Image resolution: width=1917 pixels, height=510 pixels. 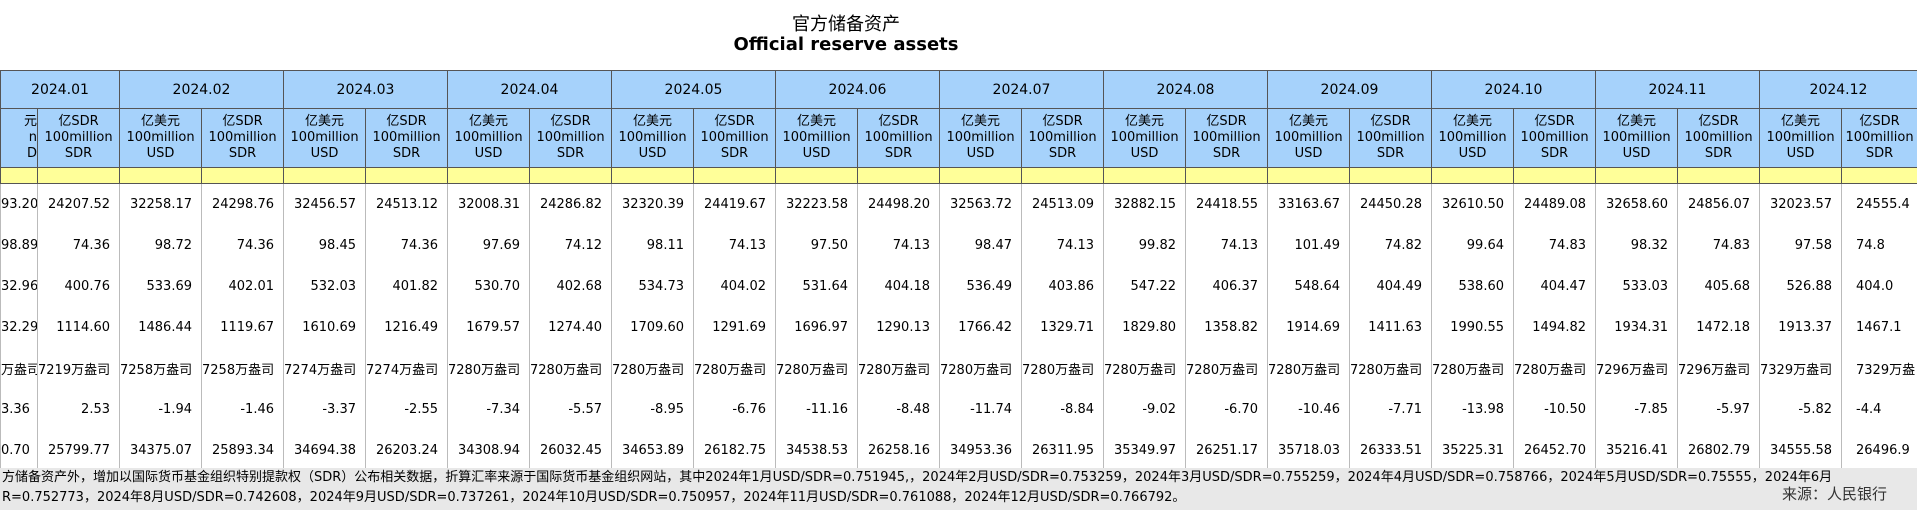 I want to click on data-cell: 26333.51, so click(x=1390, y=450).